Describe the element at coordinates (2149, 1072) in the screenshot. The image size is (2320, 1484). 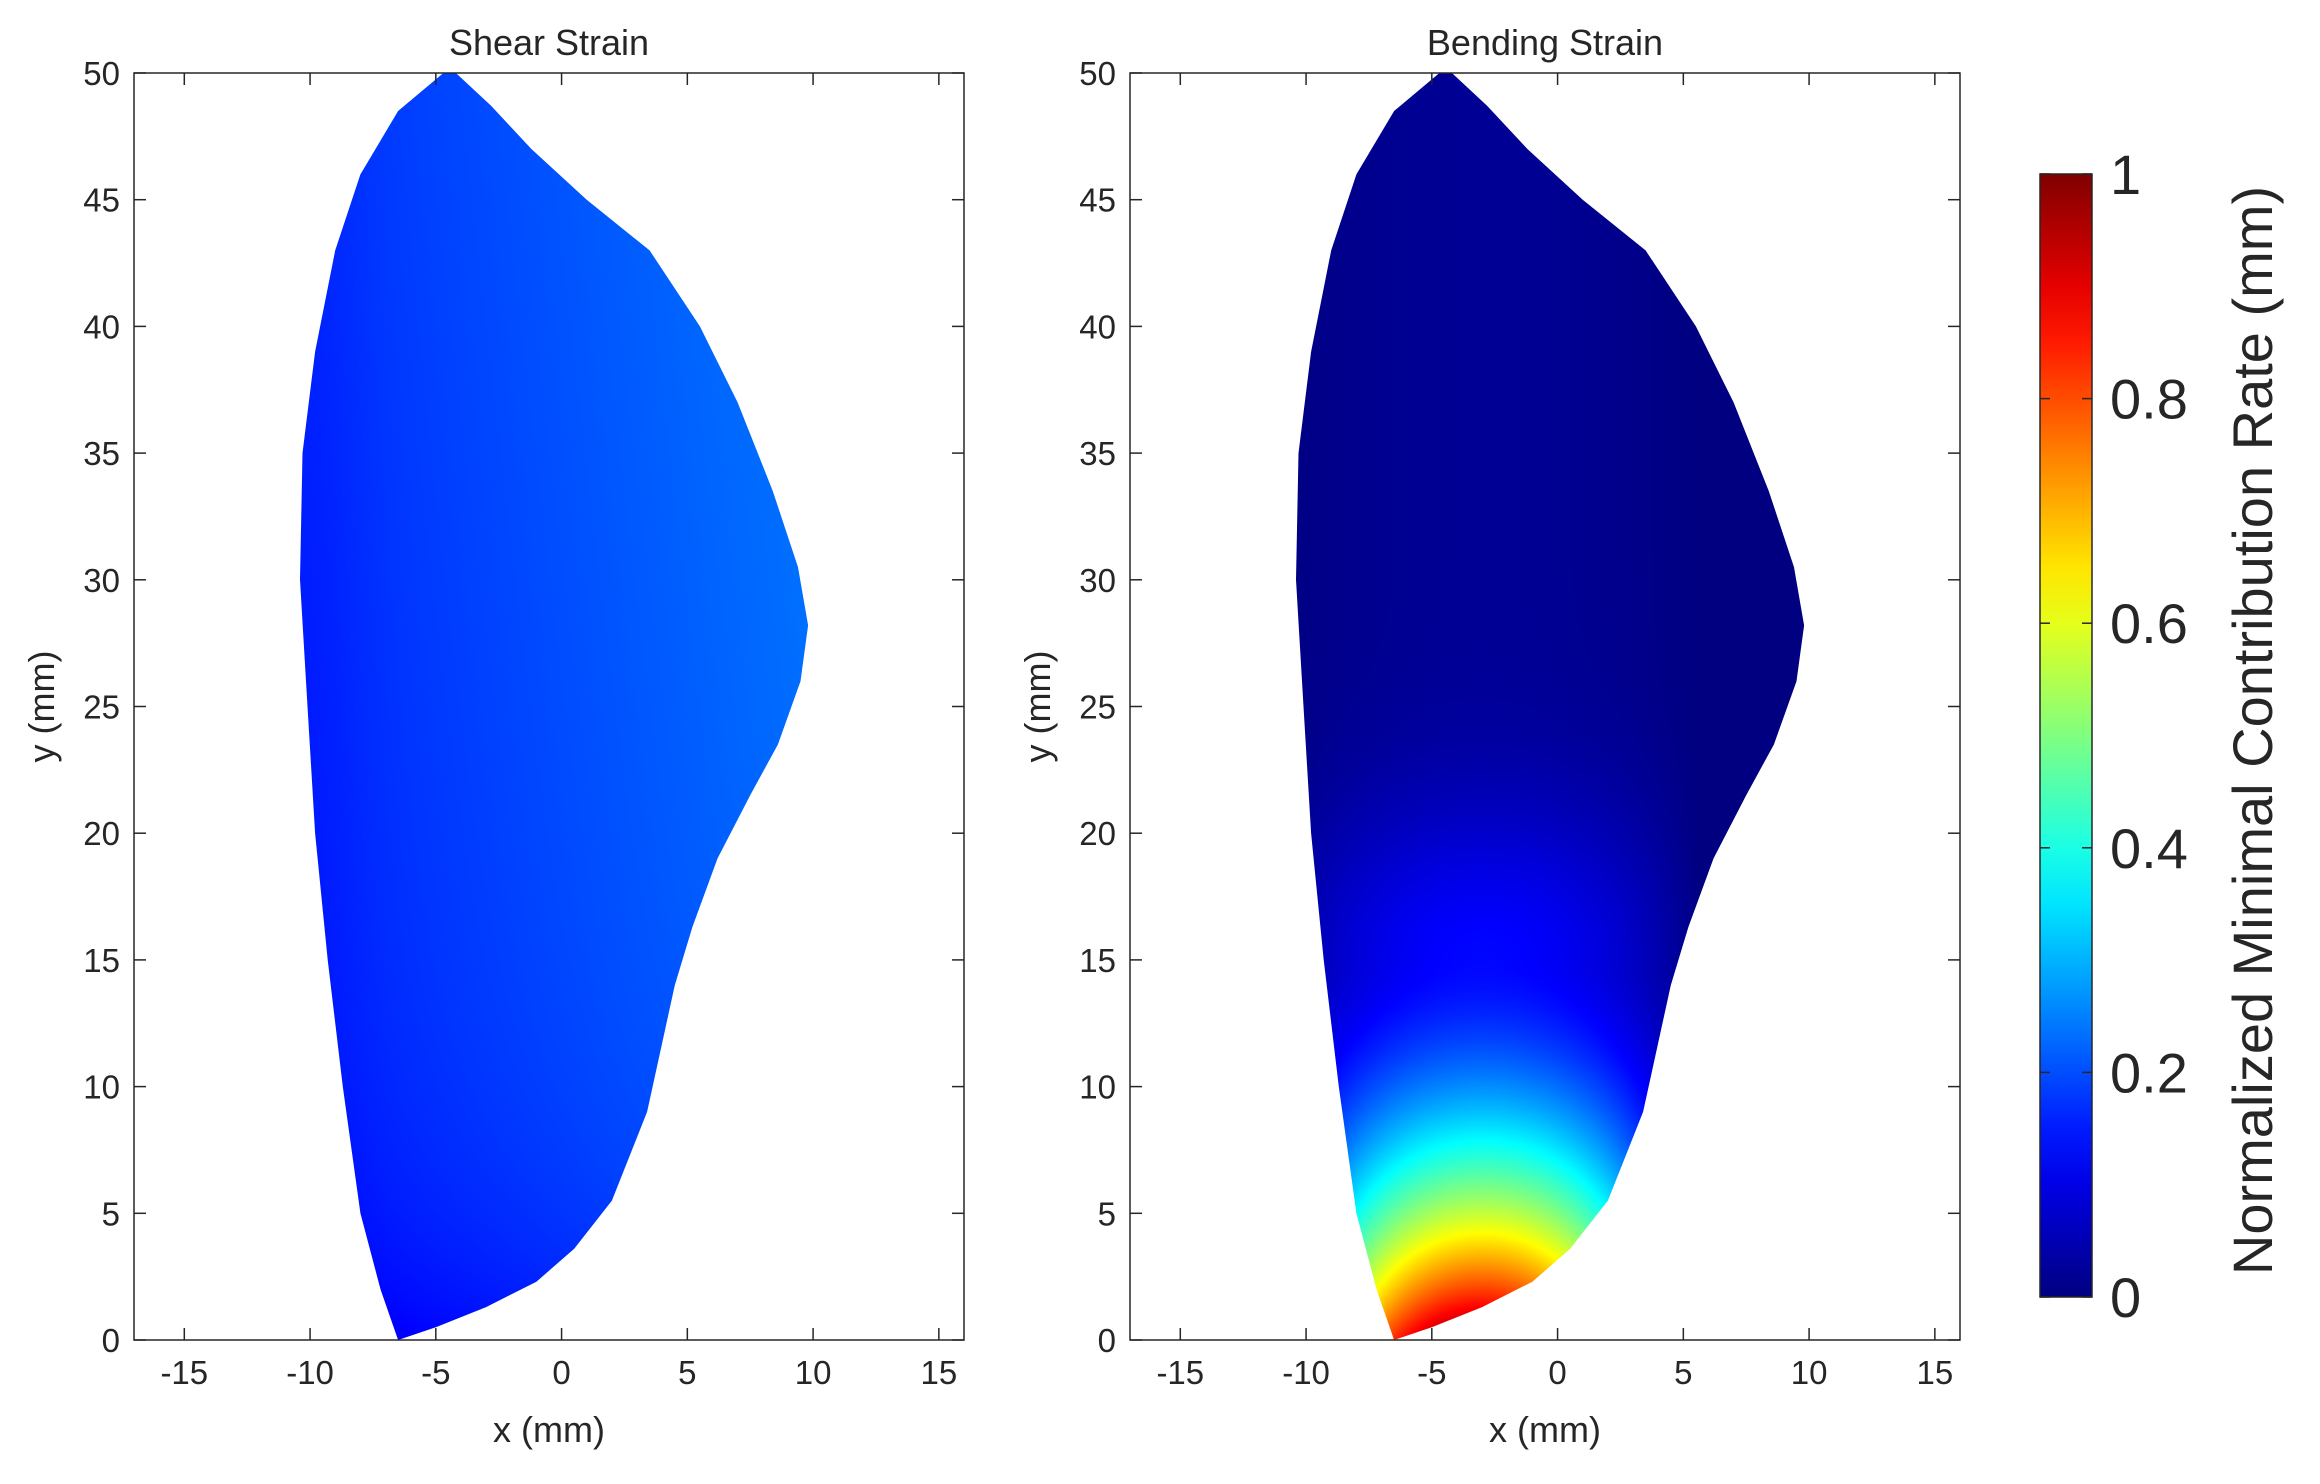
I see `colorbar-tick-label: 0.2` at that location.